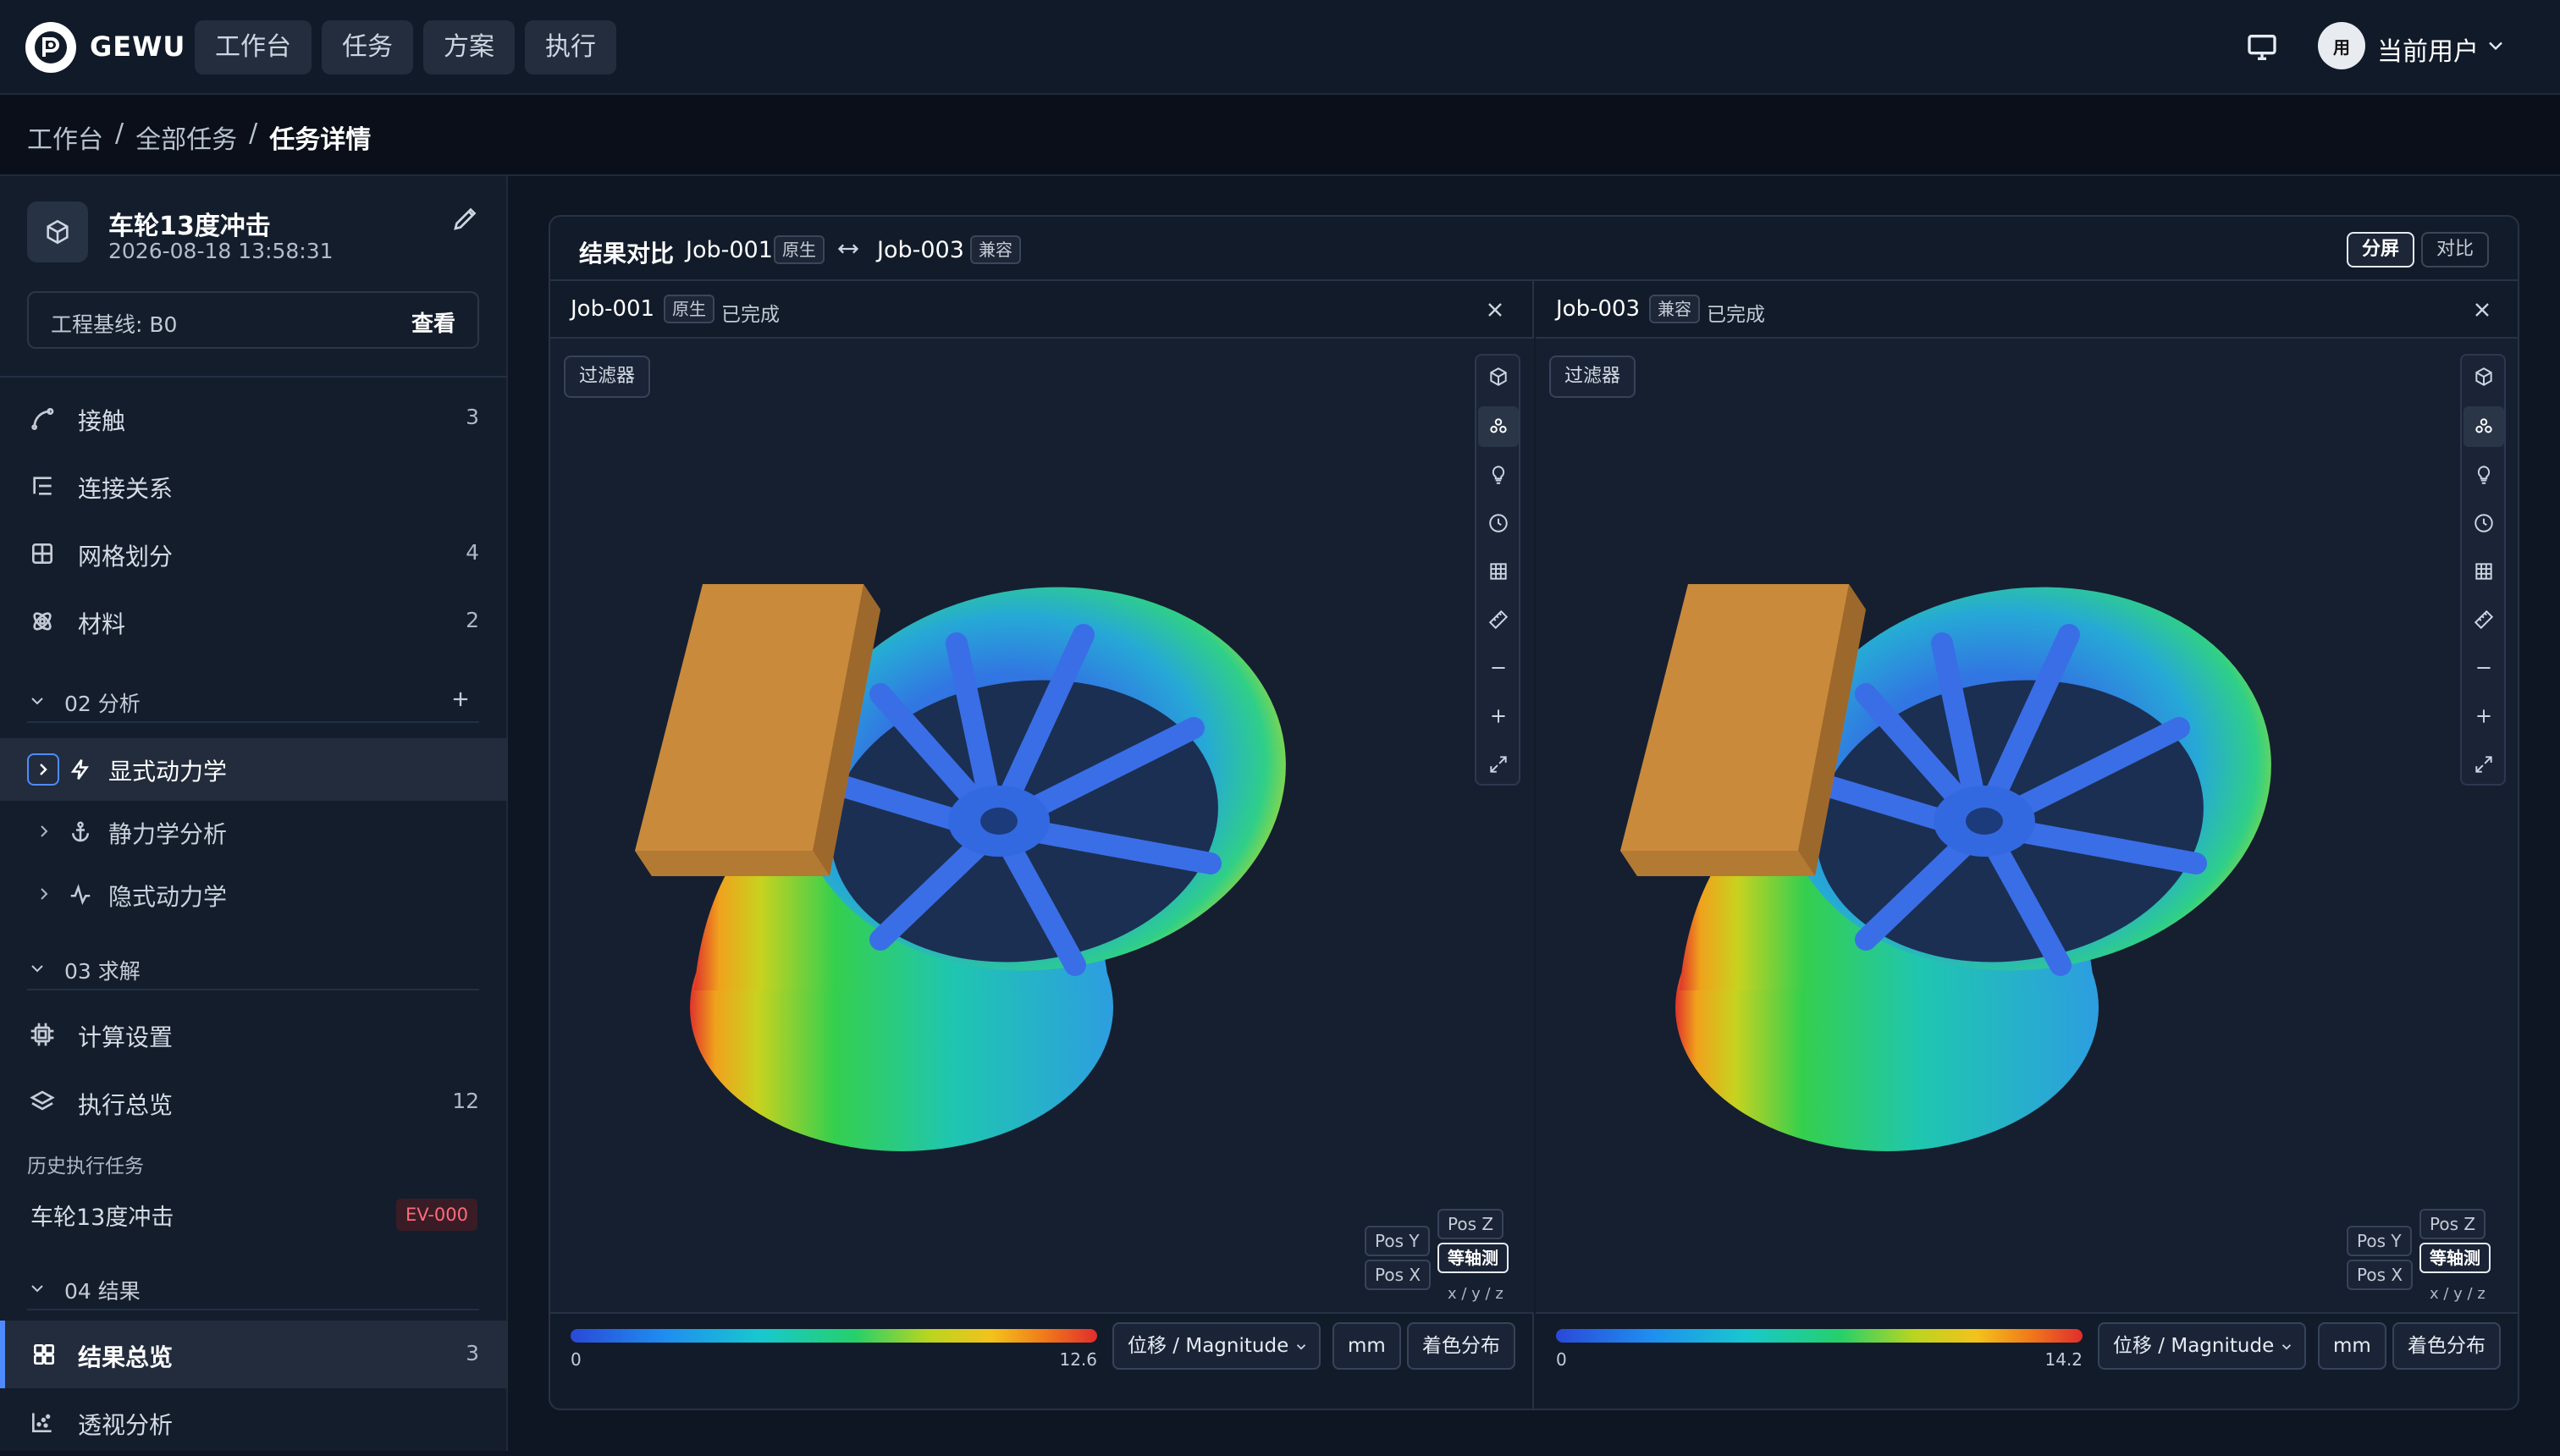 This screenshot has width=2560, height=1456. I want to click on nav-tasks: 任务, so click(367, 47).